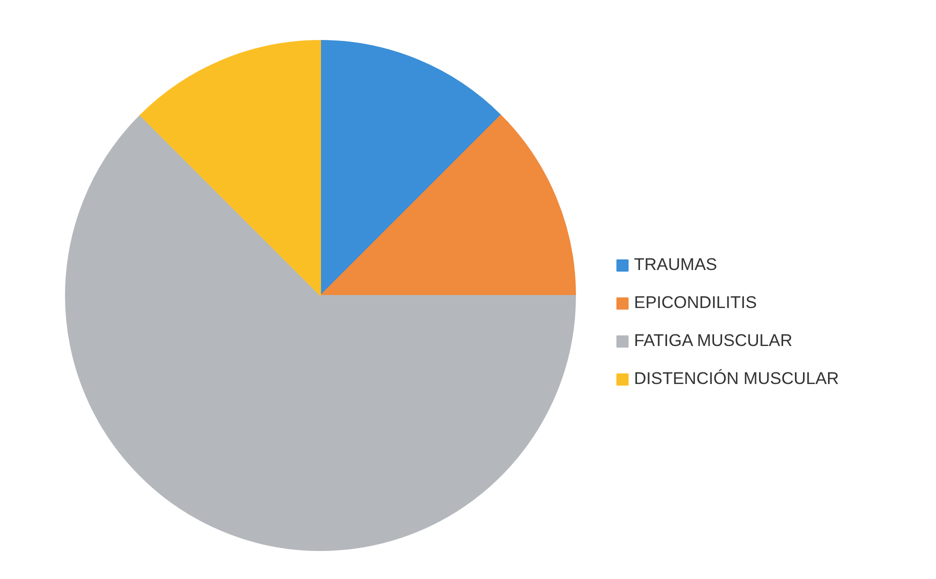 This screenshot has height=579, width=936. I want to click on legend-label: TRAUMAS, so click(676, 265).